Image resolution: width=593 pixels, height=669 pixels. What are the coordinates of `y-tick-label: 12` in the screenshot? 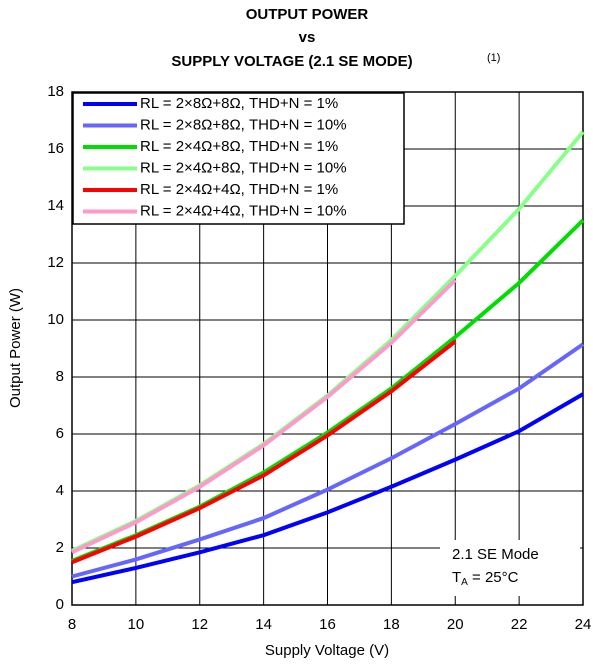 It's located at (55, 262).